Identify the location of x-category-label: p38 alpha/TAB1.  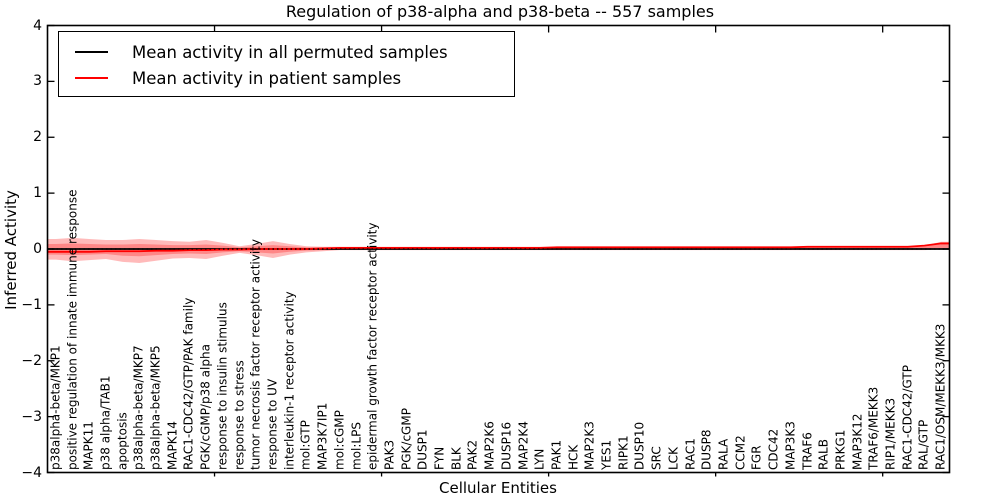
(105, 422).